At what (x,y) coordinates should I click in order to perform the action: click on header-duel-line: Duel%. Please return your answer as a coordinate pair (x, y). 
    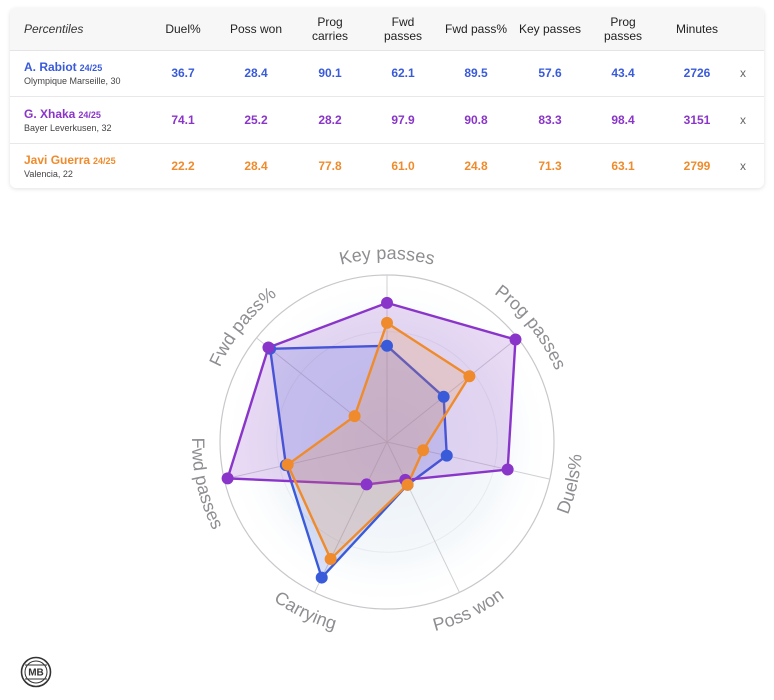
    Looking at the image, I should click on (183, 29).